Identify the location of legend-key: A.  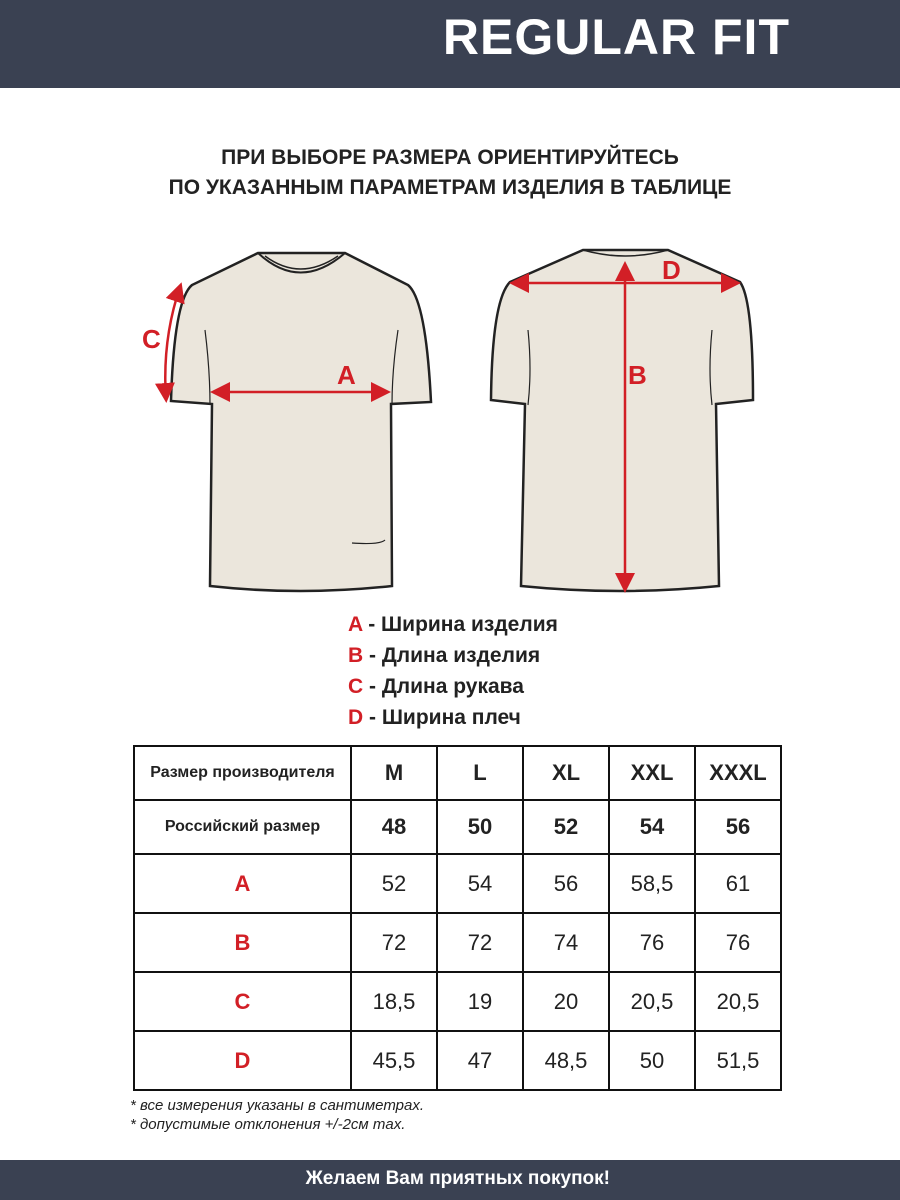
(355, 624).